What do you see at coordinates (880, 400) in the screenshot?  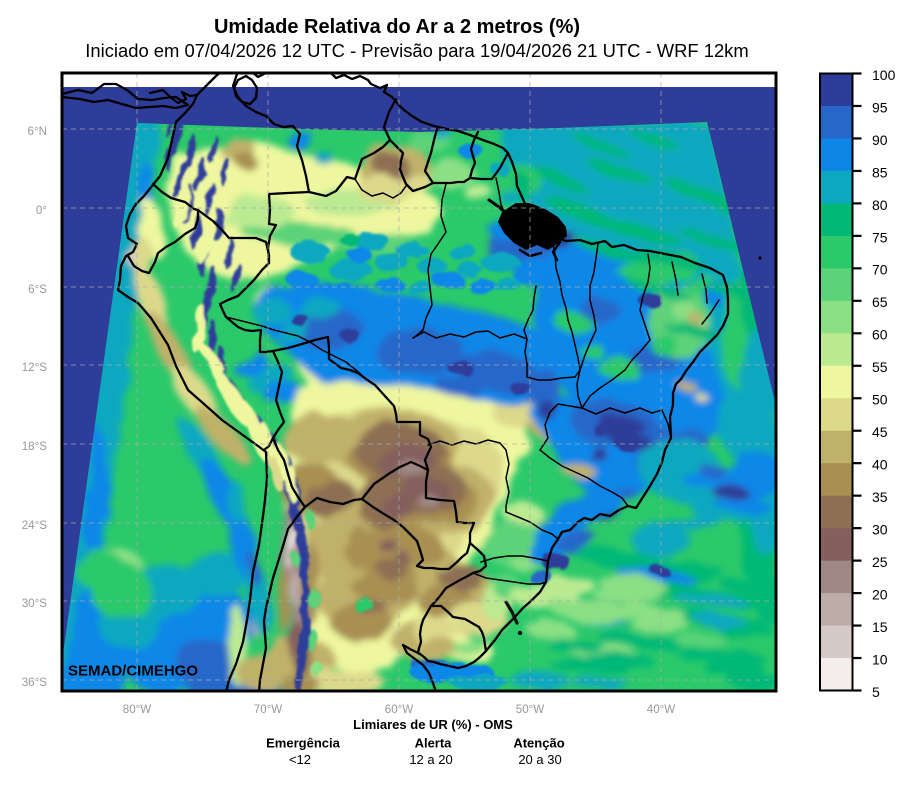 I see `svg-text: 50` at bounding box center [880, 400].